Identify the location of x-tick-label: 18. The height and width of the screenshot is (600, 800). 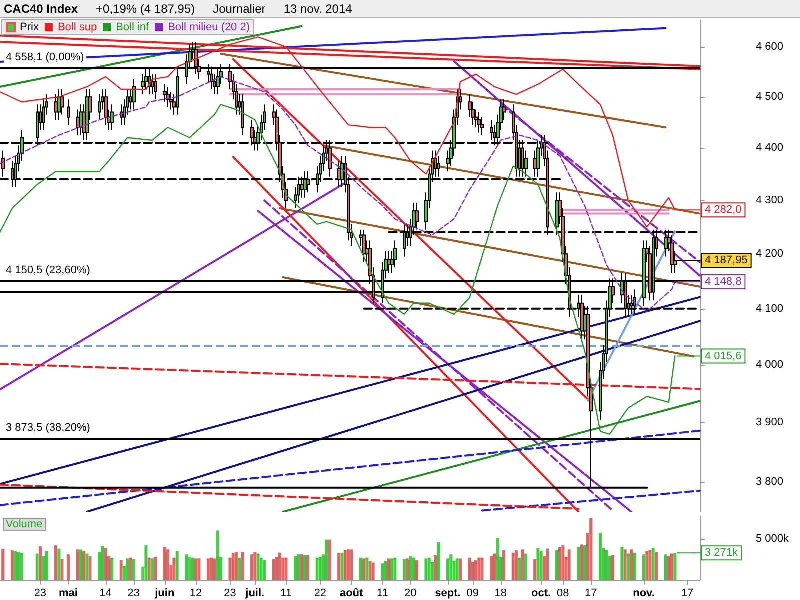
(501, 594).